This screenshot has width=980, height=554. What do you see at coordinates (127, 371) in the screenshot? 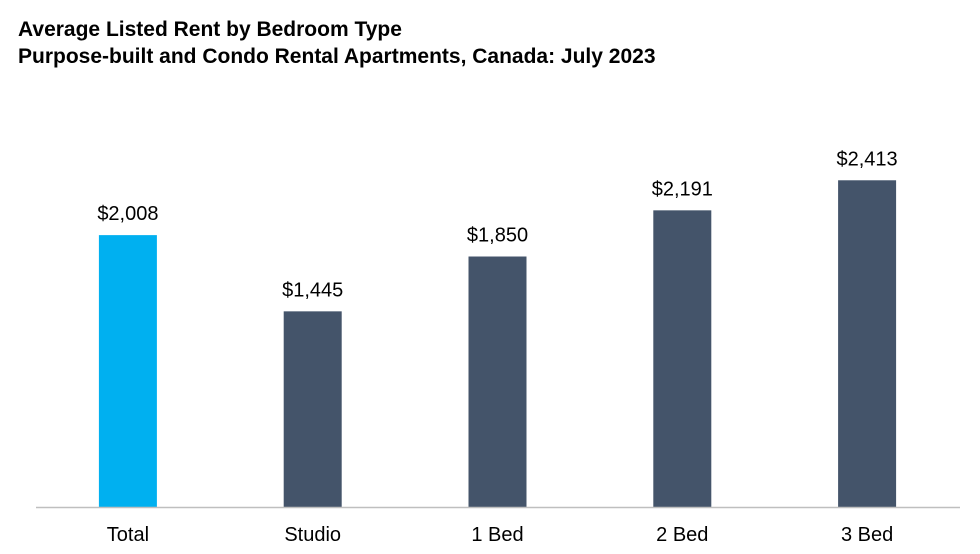
I see `bar-total` at bounding box center [127, 371].